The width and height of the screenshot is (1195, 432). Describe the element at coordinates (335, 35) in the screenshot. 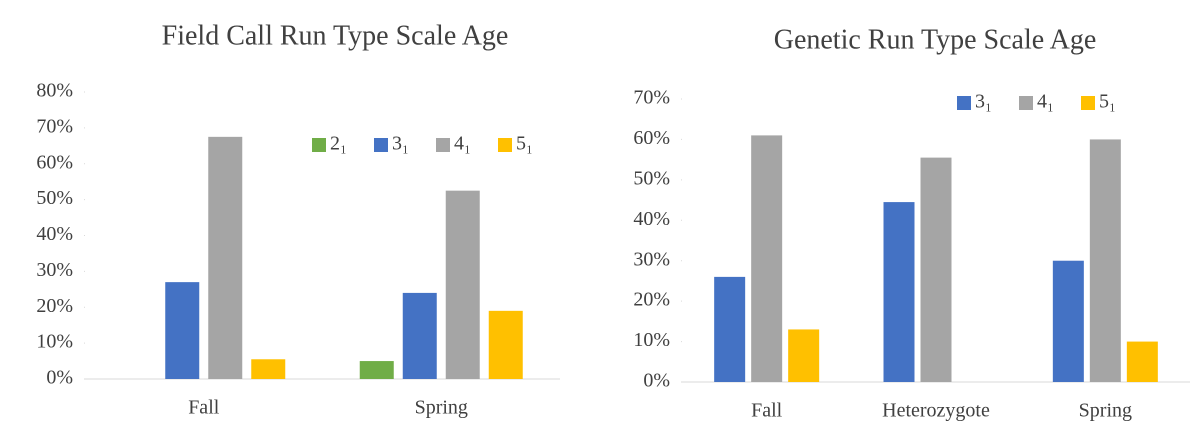

I see `chart-title: Field Call Run Type Scale Age` at that location.